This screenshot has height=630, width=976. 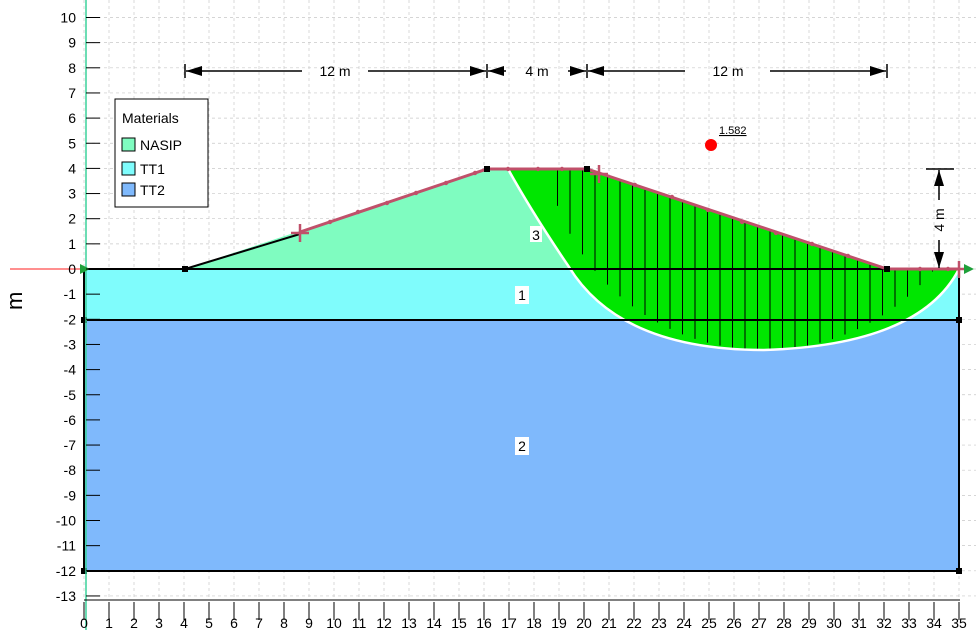 What do you see at coordinates (334, 622) in the screenshot?
I see `x-tick-label: 10` at bounding box center [334, 622].